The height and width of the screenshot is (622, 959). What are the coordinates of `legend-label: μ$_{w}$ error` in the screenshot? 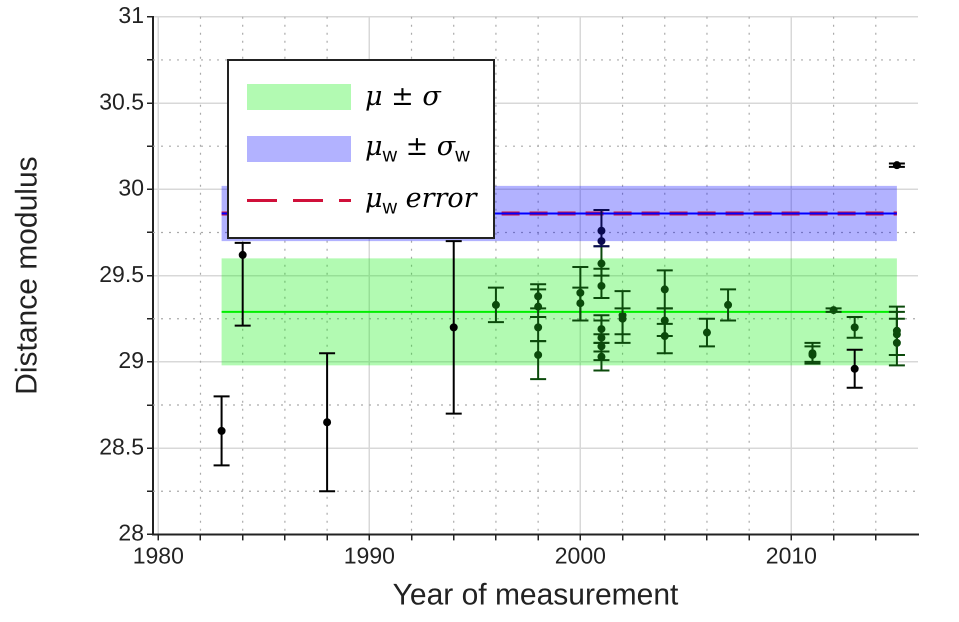 It's located at (421, 200).